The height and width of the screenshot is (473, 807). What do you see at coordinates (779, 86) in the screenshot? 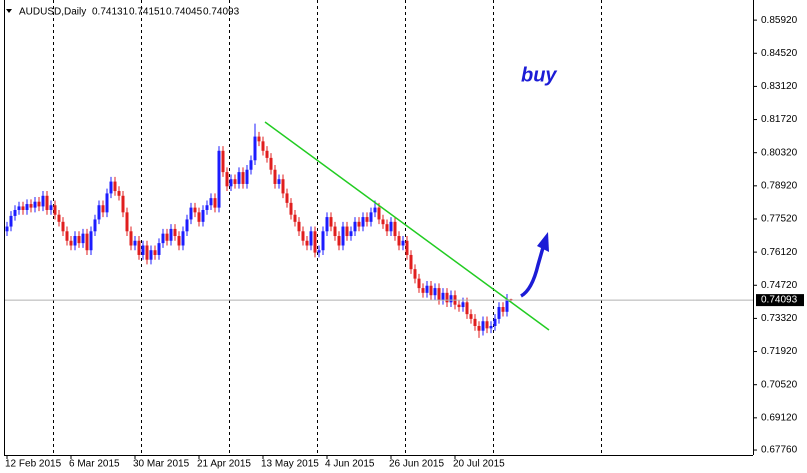
I see `y-tick-label: 0.83120` at bounding box center [779, 86].